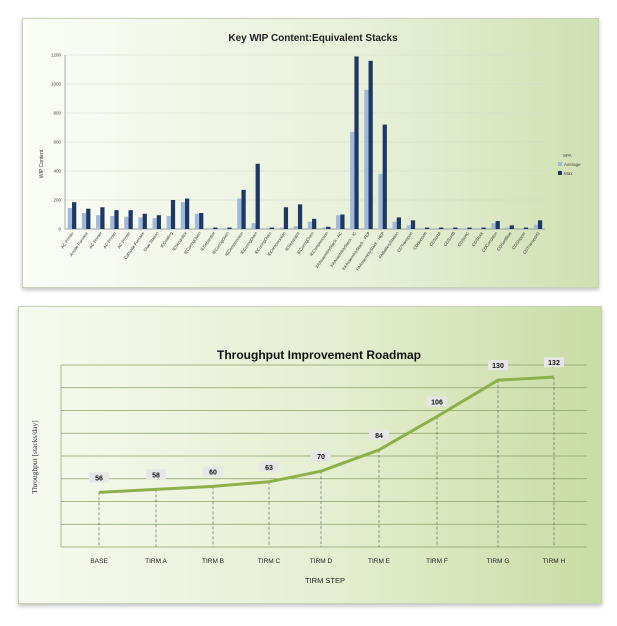 This screenshot has width=617, height=626. I want to click on wip-legend-average-swatch, so click(560, 164).